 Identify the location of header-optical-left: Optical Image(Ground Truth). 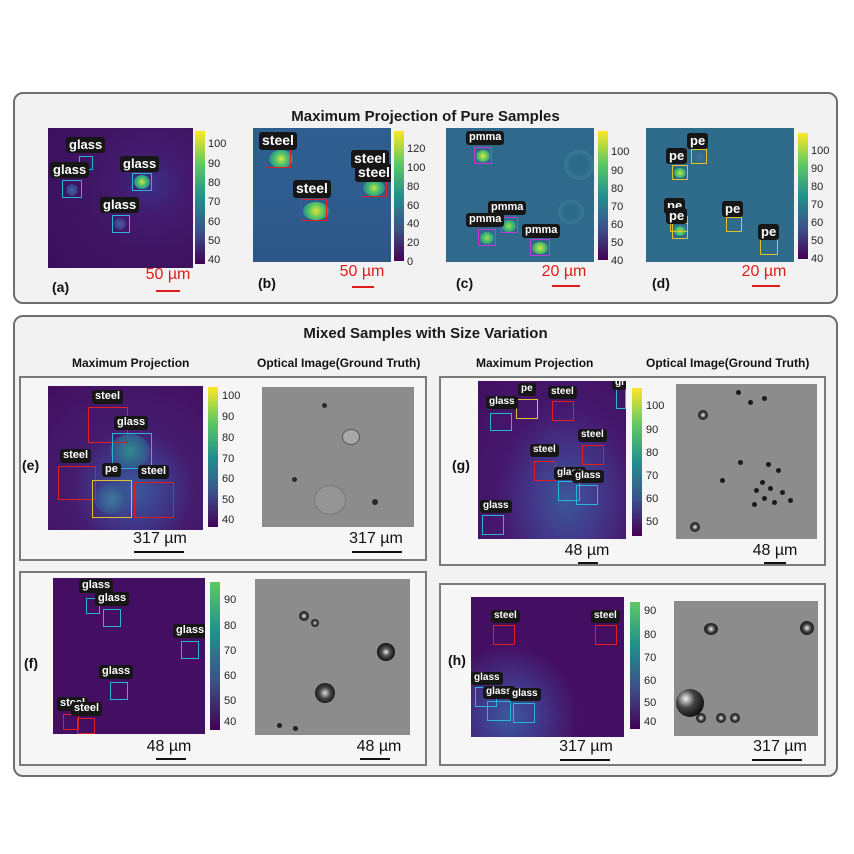
(339, 363).